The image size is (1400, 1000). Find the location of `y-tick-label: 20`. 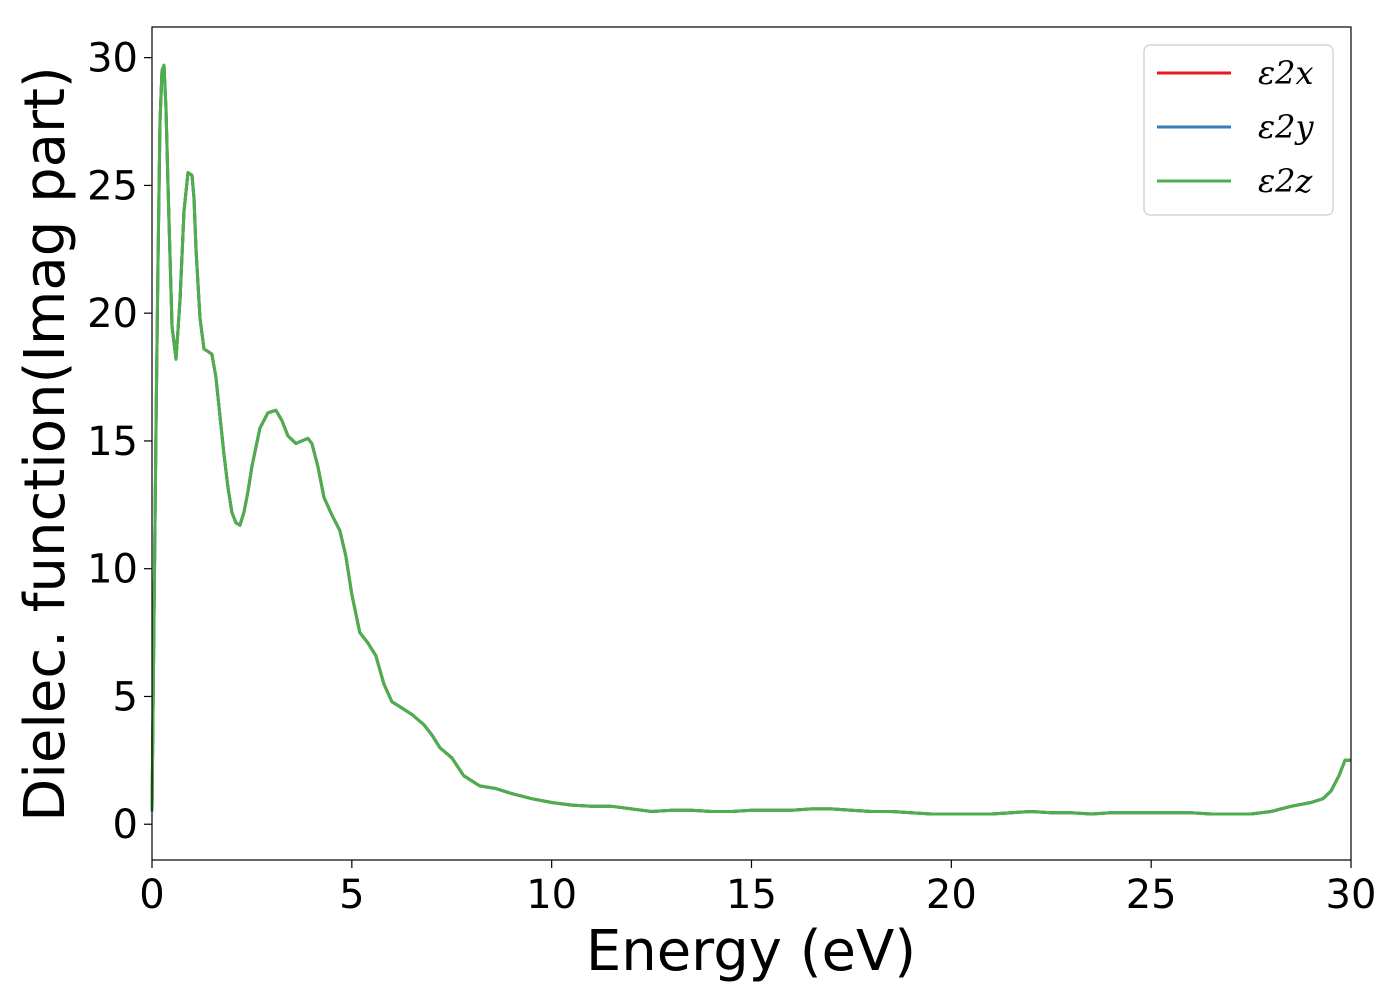

y-tick-label: 20 is located at coordinates (112, 314).